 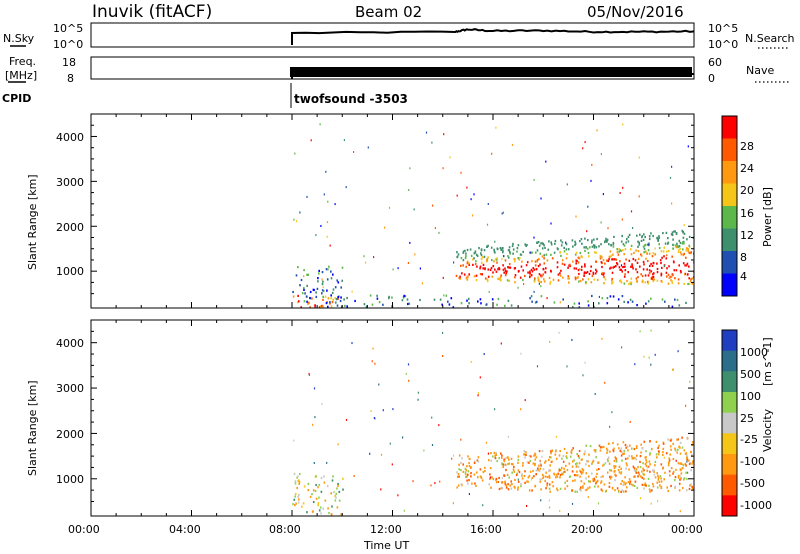 What do you see at coordinates (687, 529) in the screenshot?
I see `xtick-2400: 00:00` at bounding box center [687, 529].